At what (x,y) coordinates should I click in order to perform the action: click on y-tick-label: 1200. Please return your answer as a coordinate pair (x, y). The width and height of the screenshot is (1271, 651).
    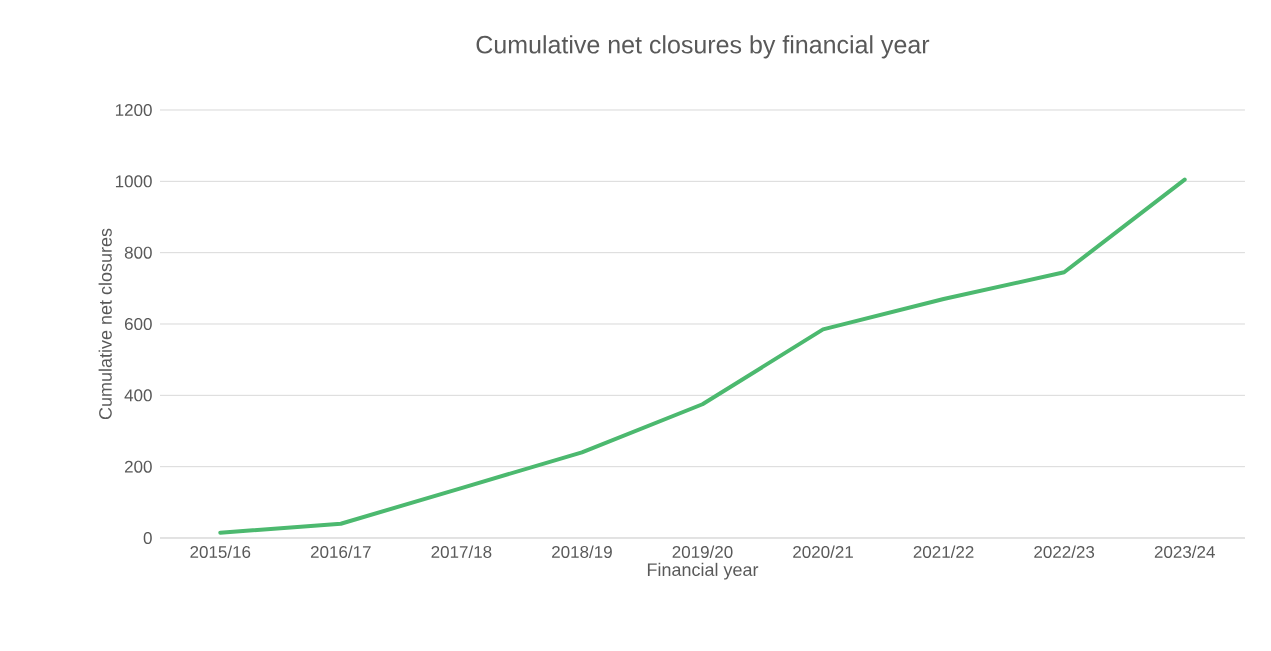
    Looking at the image, I should click on (133, 110).